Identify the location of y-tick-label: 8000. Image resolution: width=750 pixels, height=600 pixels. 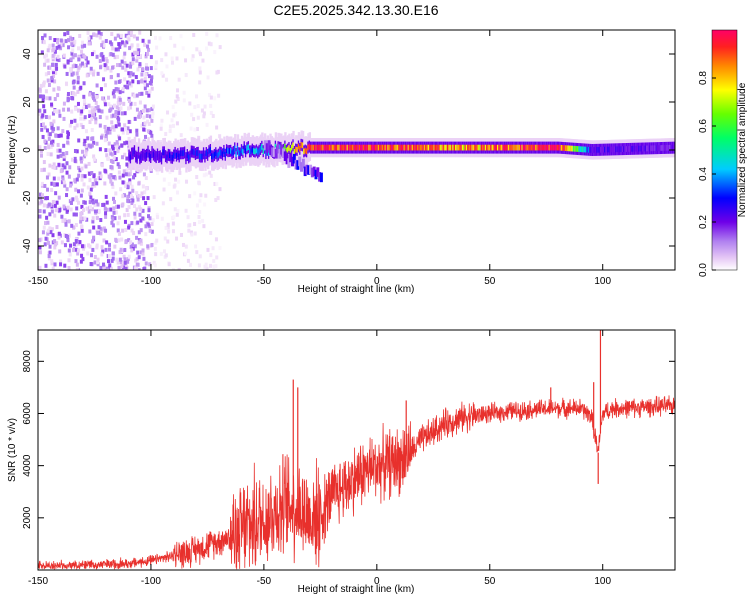
(27, 361).